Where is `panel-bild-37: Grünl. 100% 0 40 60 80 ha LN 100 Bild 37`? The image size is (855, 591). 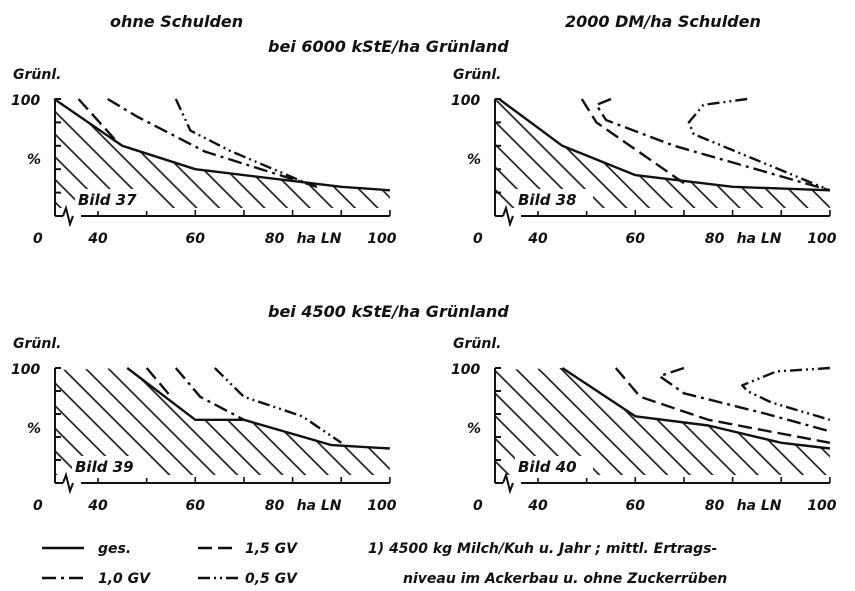 panel-bild-37: Grünl. 100% 0 40 60 80 ha LN 100 Bild 37 is located at coordinates (204, 157).